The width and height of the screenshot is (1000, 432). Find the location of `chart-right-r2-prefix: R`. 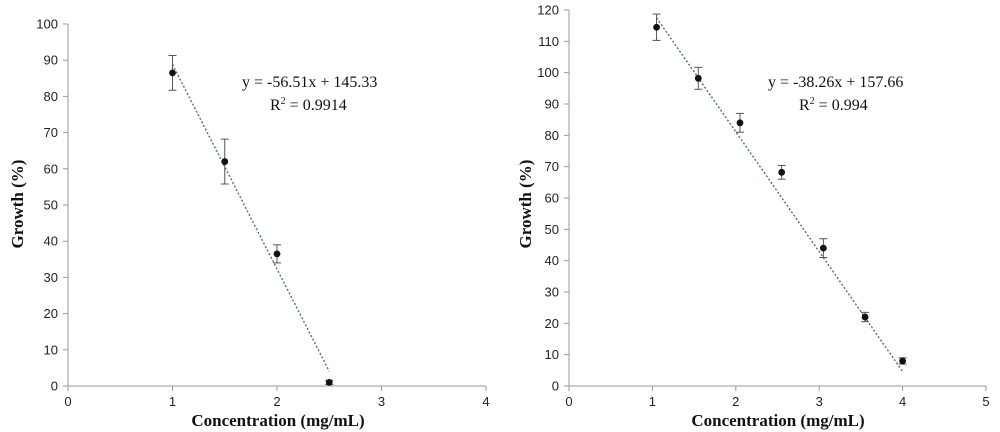

chart-right-r2-prefix: R is located at coordinates (804, 105).